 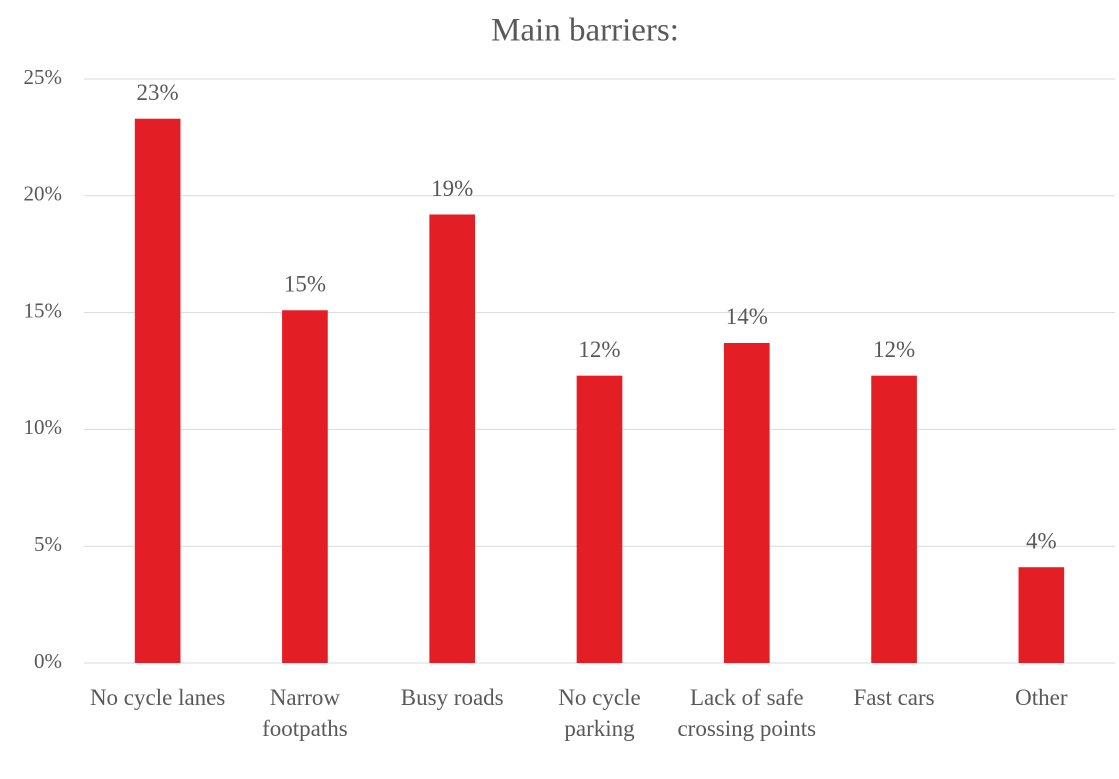 I want to click on x-tick-label: Fast cars, so click(x=894, y=697).